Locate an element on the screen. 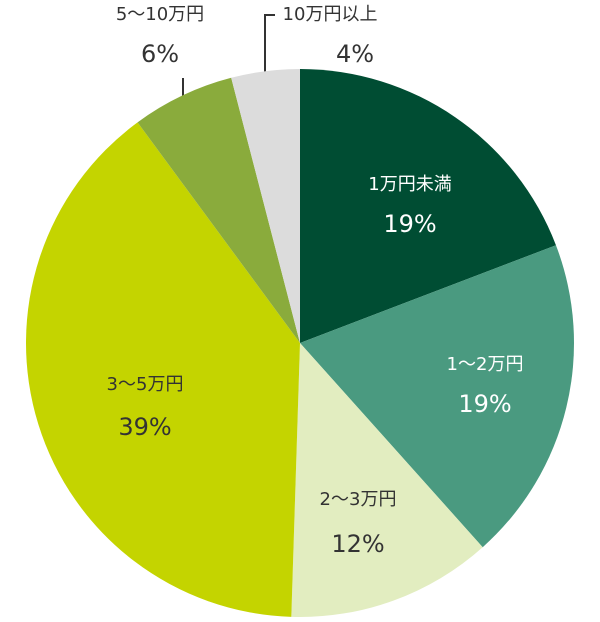  slice-value: 4% is located at coordinates (355, 54).